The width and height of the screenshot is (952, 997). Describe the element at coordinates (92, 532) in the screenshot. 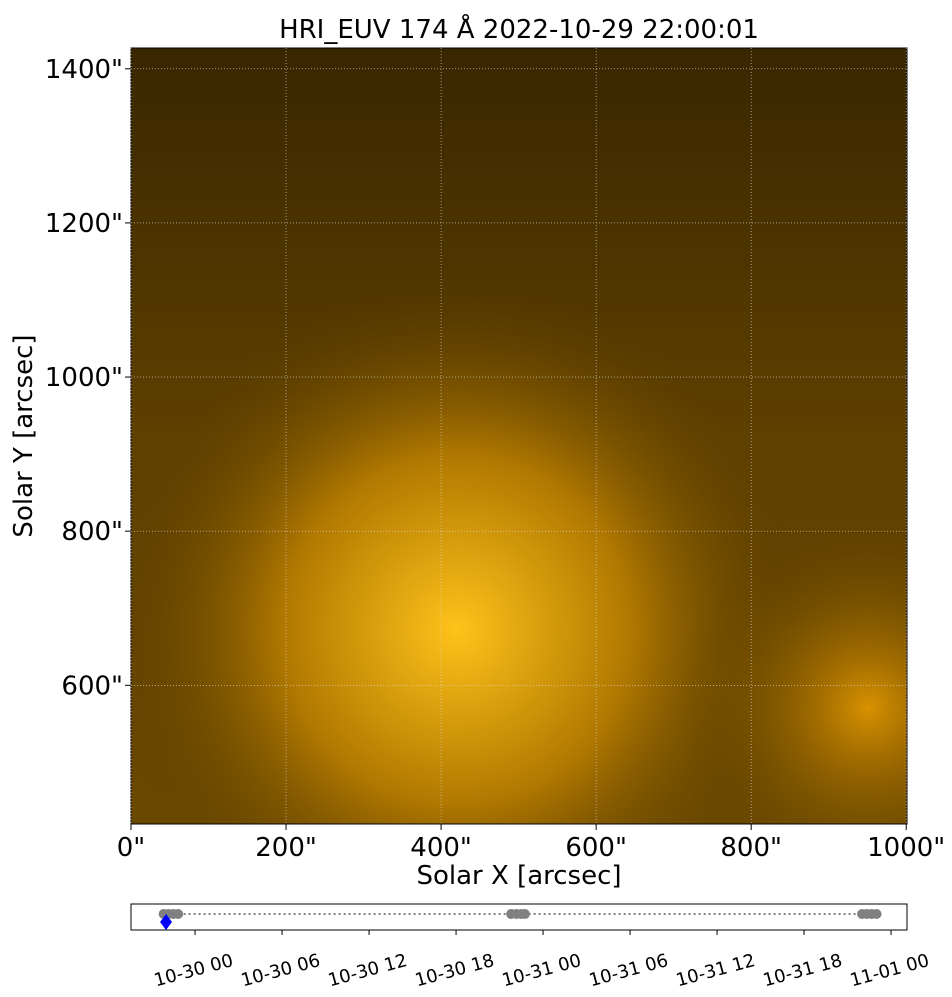

I see `y-tick-label: 800"` at that location.